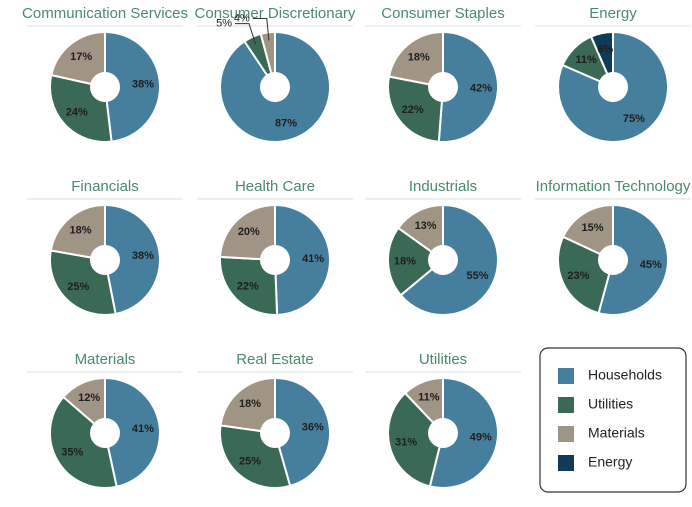  Describe the element at coordinates (613, 186) in the screenshot. I see `chart-title: Information Technology` at that location.